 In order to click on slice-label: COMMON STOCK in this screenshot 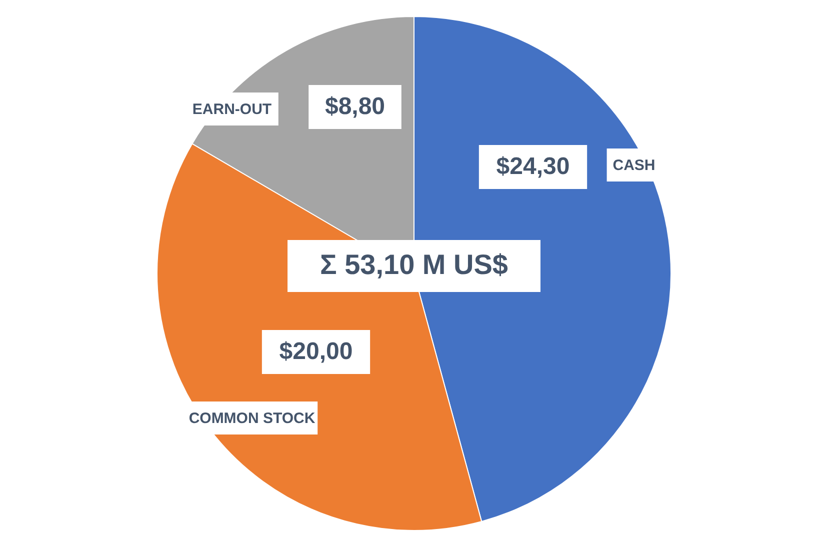, I will do `click(252, 418)`.